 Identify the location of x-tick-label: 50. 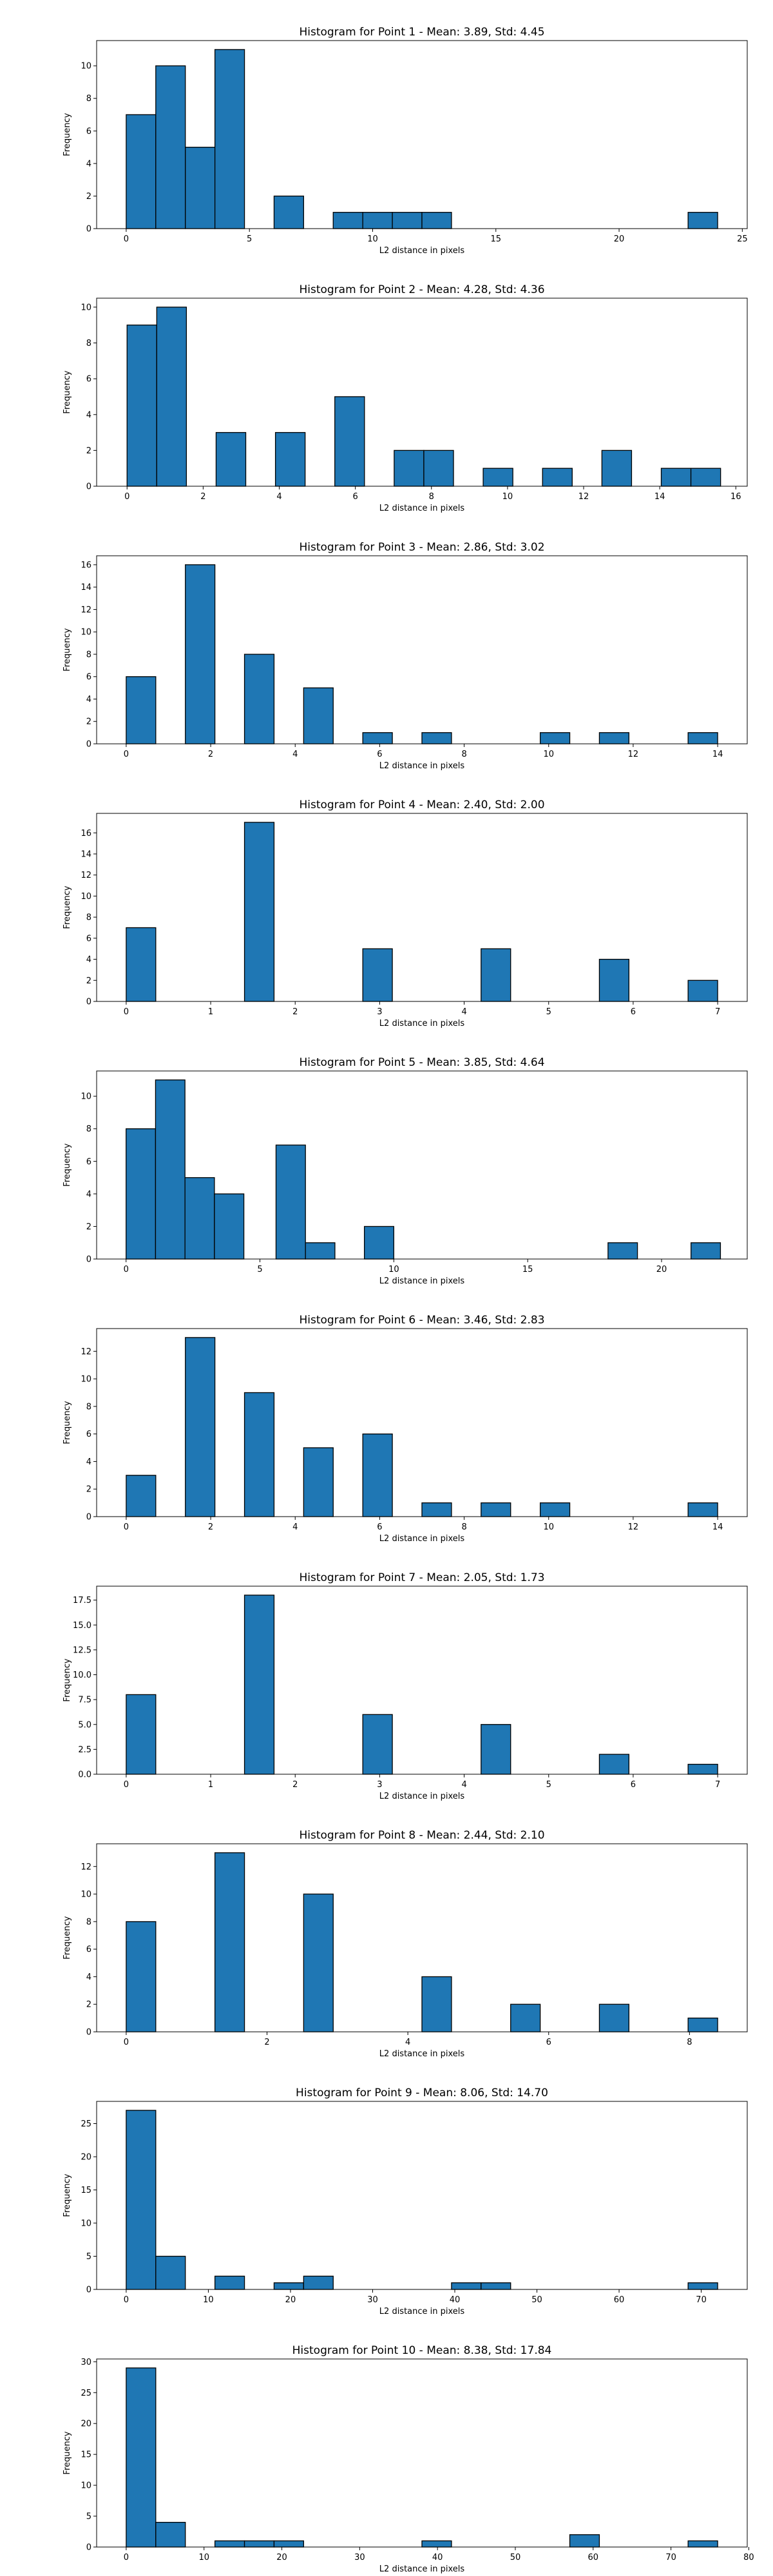
(536, 2300).